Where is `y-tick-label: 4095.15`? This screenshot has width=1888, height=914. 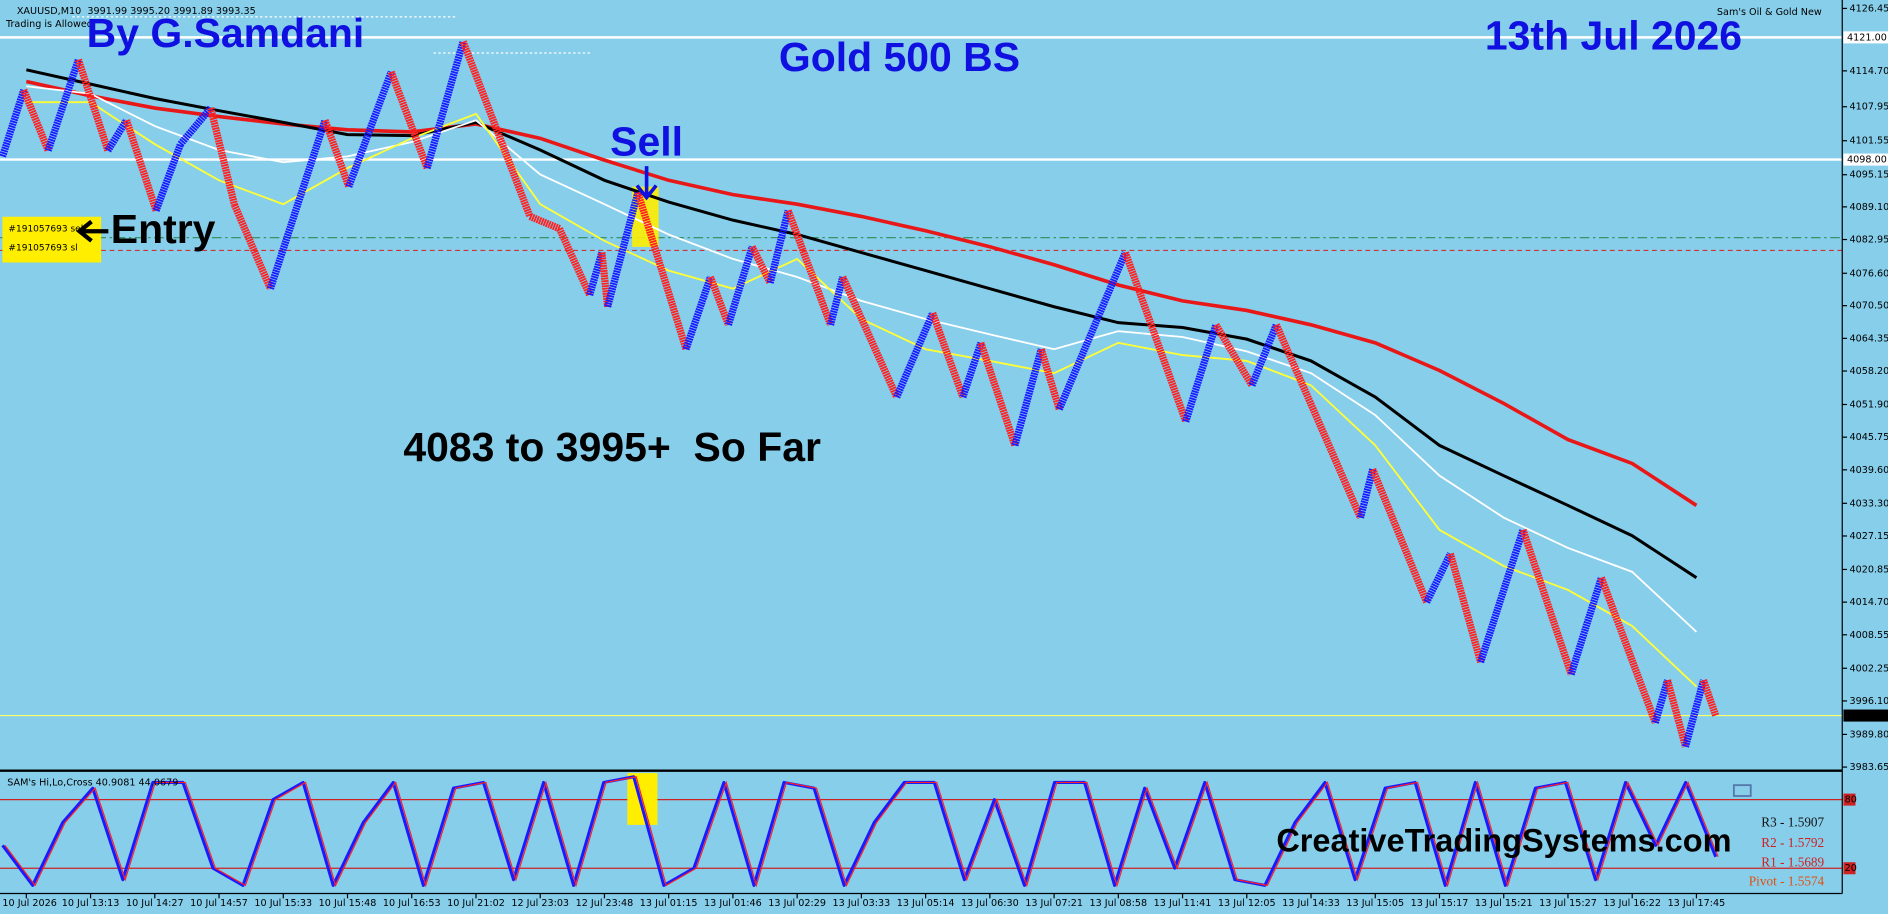
y-tick-label: 4095.15 is located at coordinates (1868, 175).